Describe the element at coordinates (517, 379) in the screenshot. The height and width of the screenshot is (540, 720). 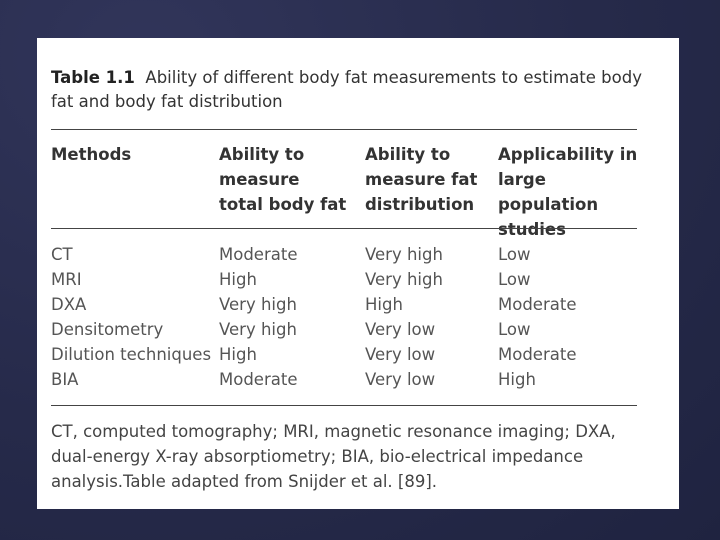
I see `cell-applicability: High` at that location.